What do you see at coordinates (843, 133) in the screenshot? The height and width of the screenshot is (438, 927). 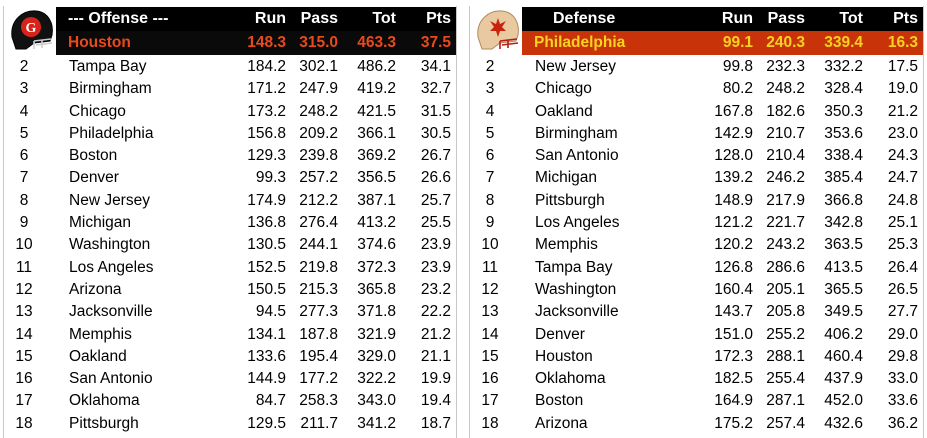 I see `defense-tot-cell: 353.6` at bounding box center [843, 133].